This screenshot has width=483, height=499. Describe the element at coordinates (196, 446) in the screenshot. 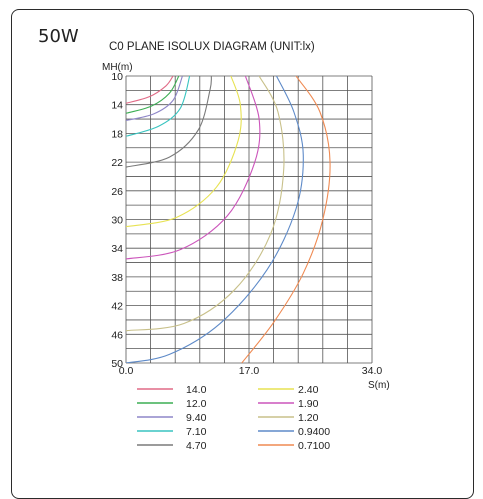

I see `legend-label: 4.70` at that location.